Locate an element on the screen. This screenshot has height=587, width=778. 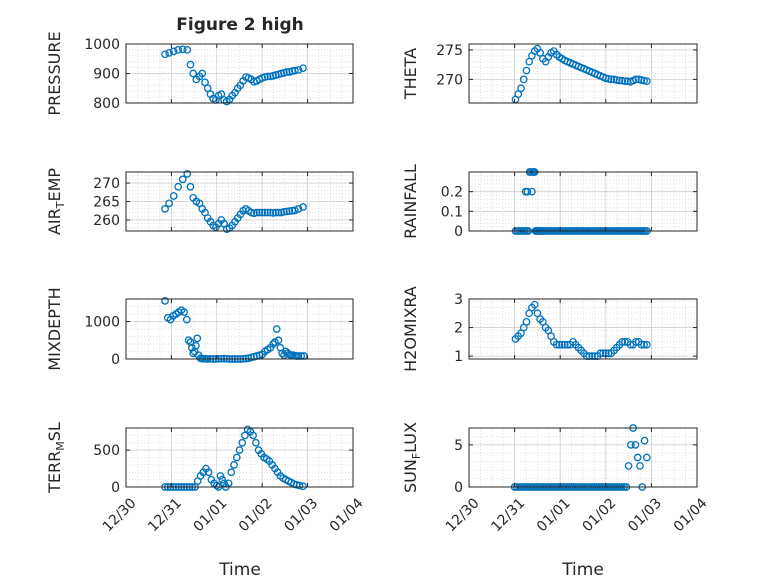
y-tick-label: 3 is located at coordinates (458, 300).